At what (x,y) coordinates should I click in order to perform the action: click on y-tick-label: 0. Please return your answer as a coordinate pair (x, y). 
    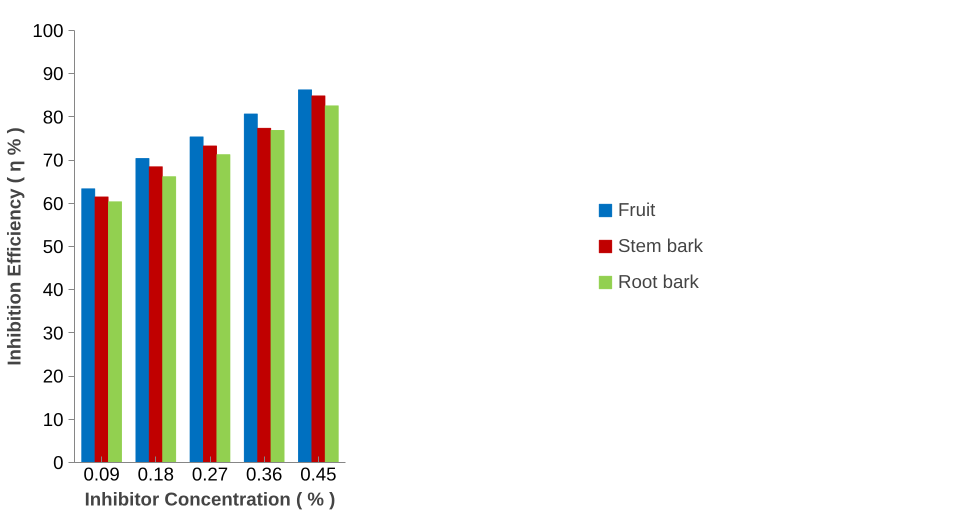
    Looking at the image, I should click on (58, 462).